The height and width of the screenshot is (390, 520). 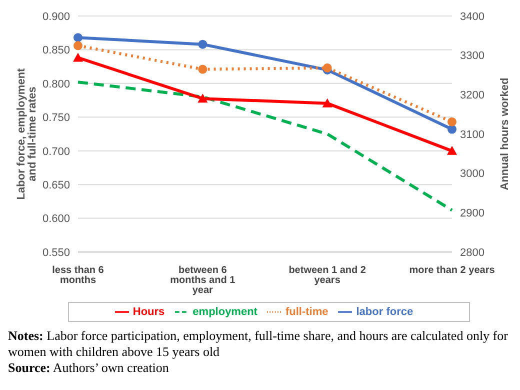 What do you see at coordinates (203, 280) in the screenshot?
I see `x-tick-label: between 6 months and 1 year` at bounding box center [203, 280].